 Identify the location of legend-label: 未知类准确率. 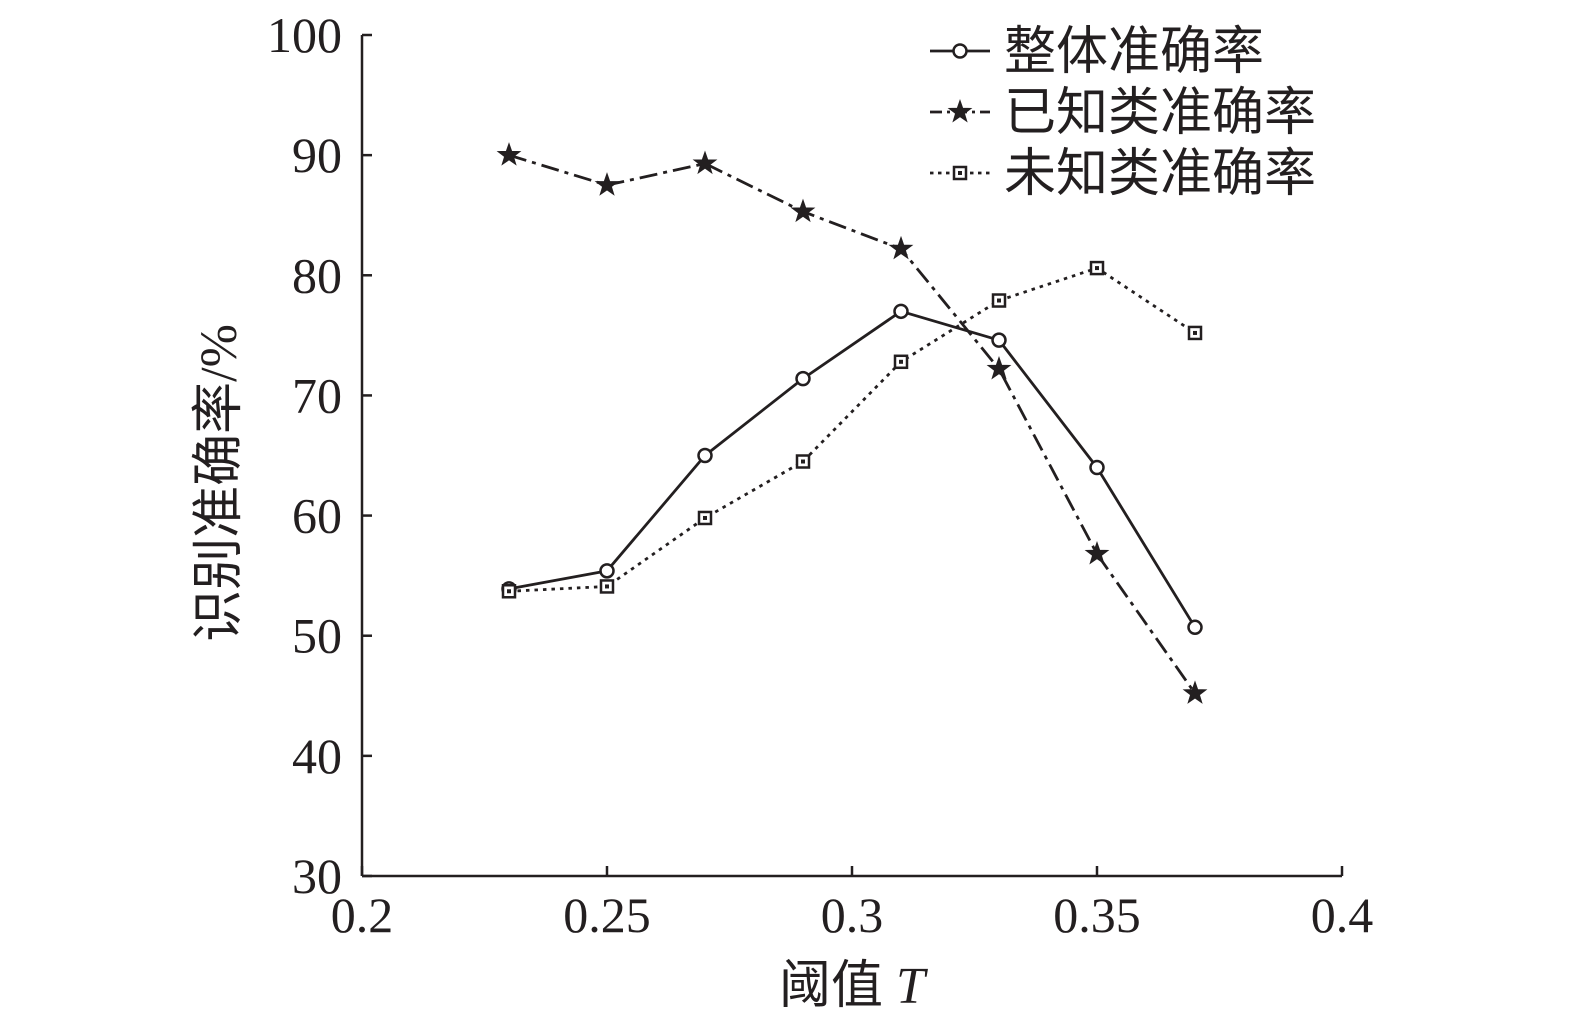
(1160, 174).